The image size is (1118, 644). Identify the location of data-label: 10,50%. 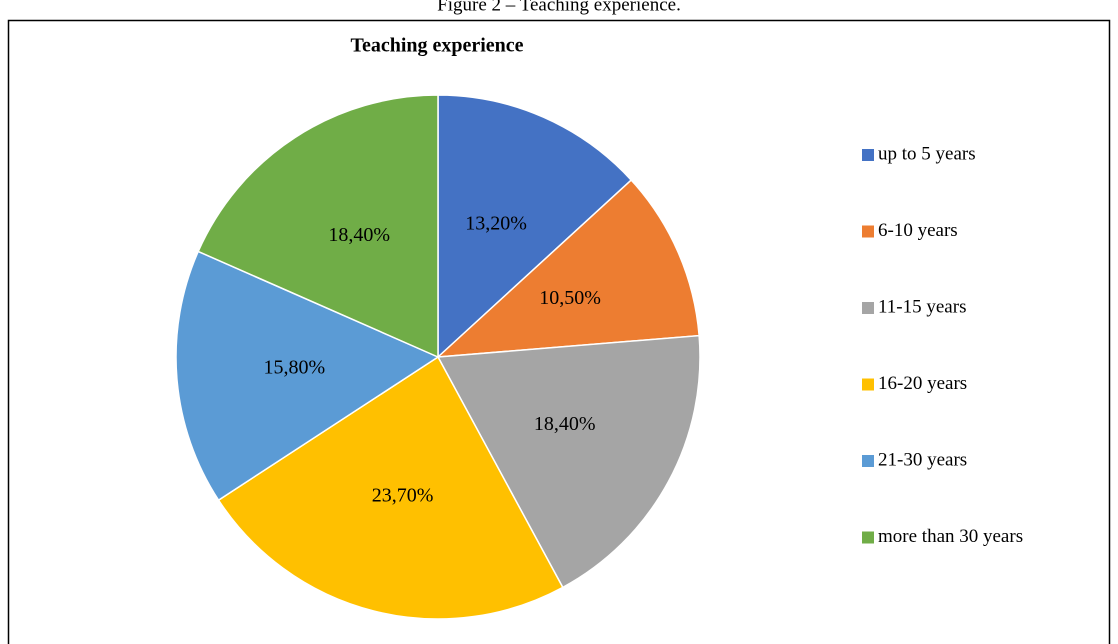
(570, 298).